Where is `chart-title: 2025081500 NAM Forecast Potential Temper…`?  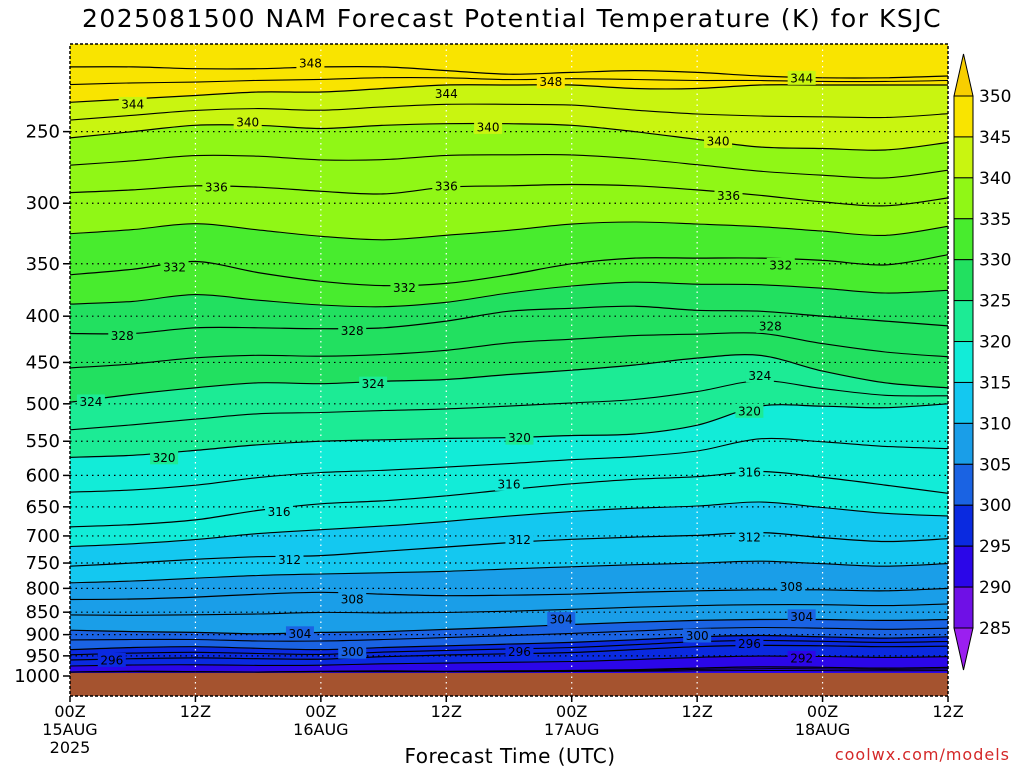 chart-title: 2025081500 NAM Forecast Potential Temper… is located at coordinates (512, 18).